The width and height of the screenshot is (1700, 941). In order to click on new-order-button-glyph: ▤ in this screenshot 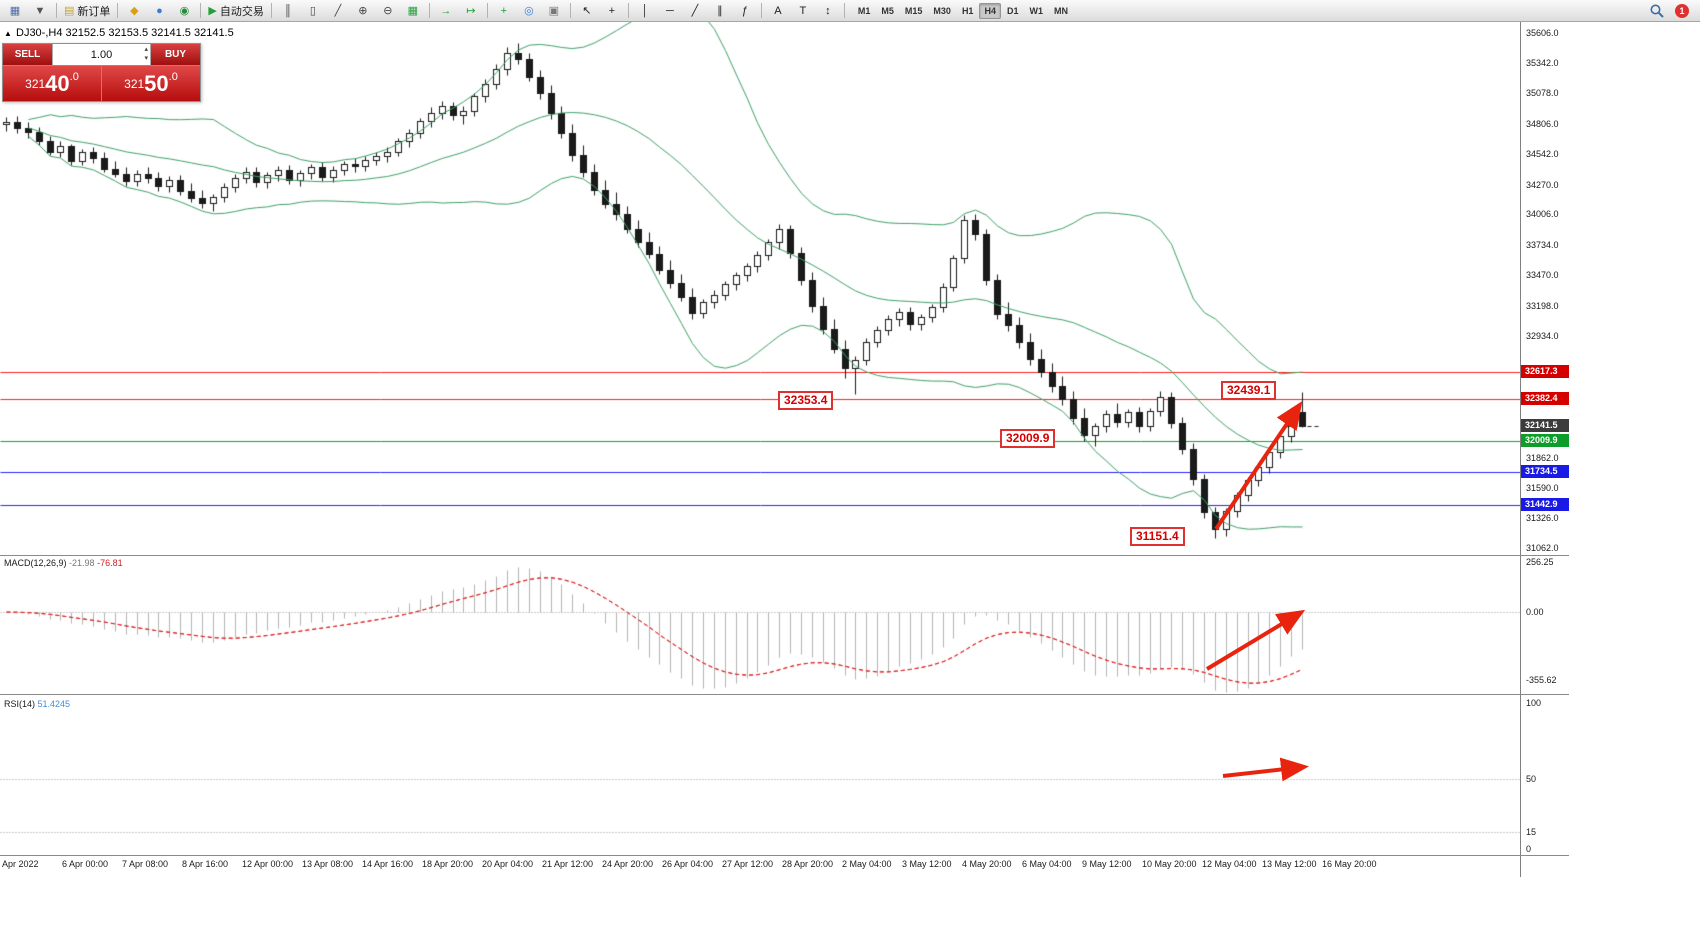, I will do `click(69, 11)`.